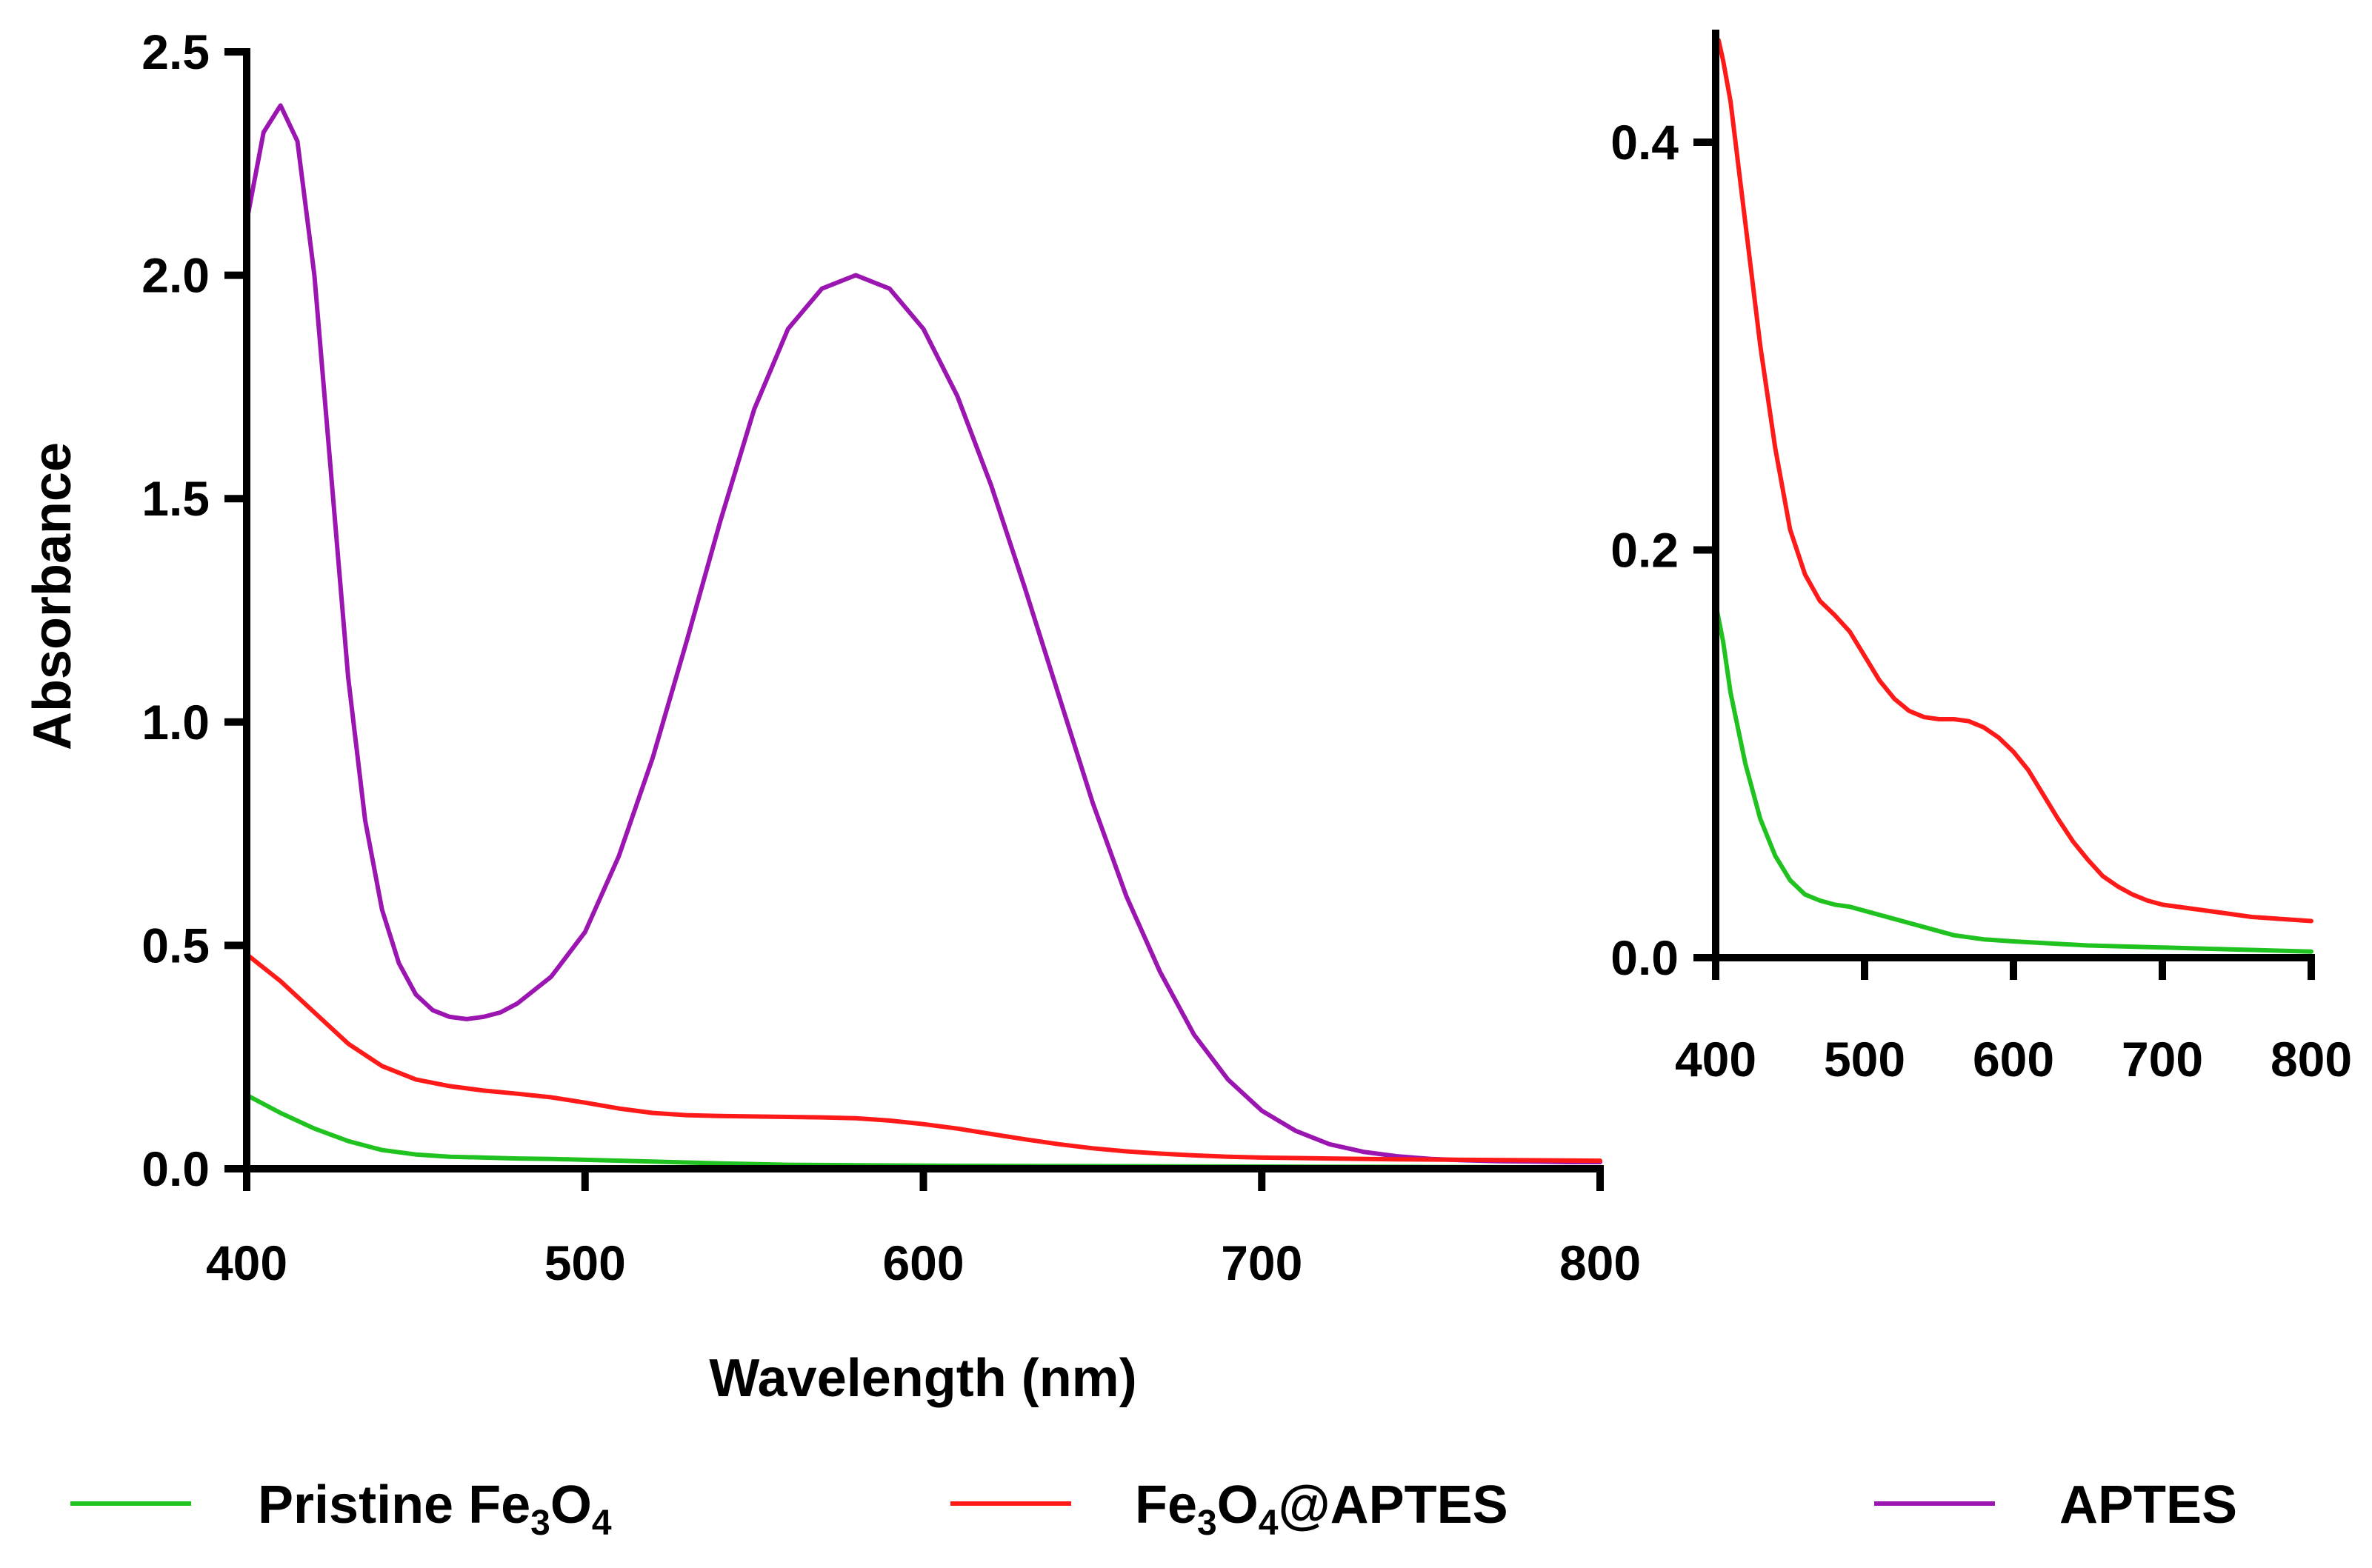  What do you see at coordinates (1644, 550) in the screenshot?
I see `inset-y-tick-label-0-2: 0.2` at bounding box center [1644, 550].